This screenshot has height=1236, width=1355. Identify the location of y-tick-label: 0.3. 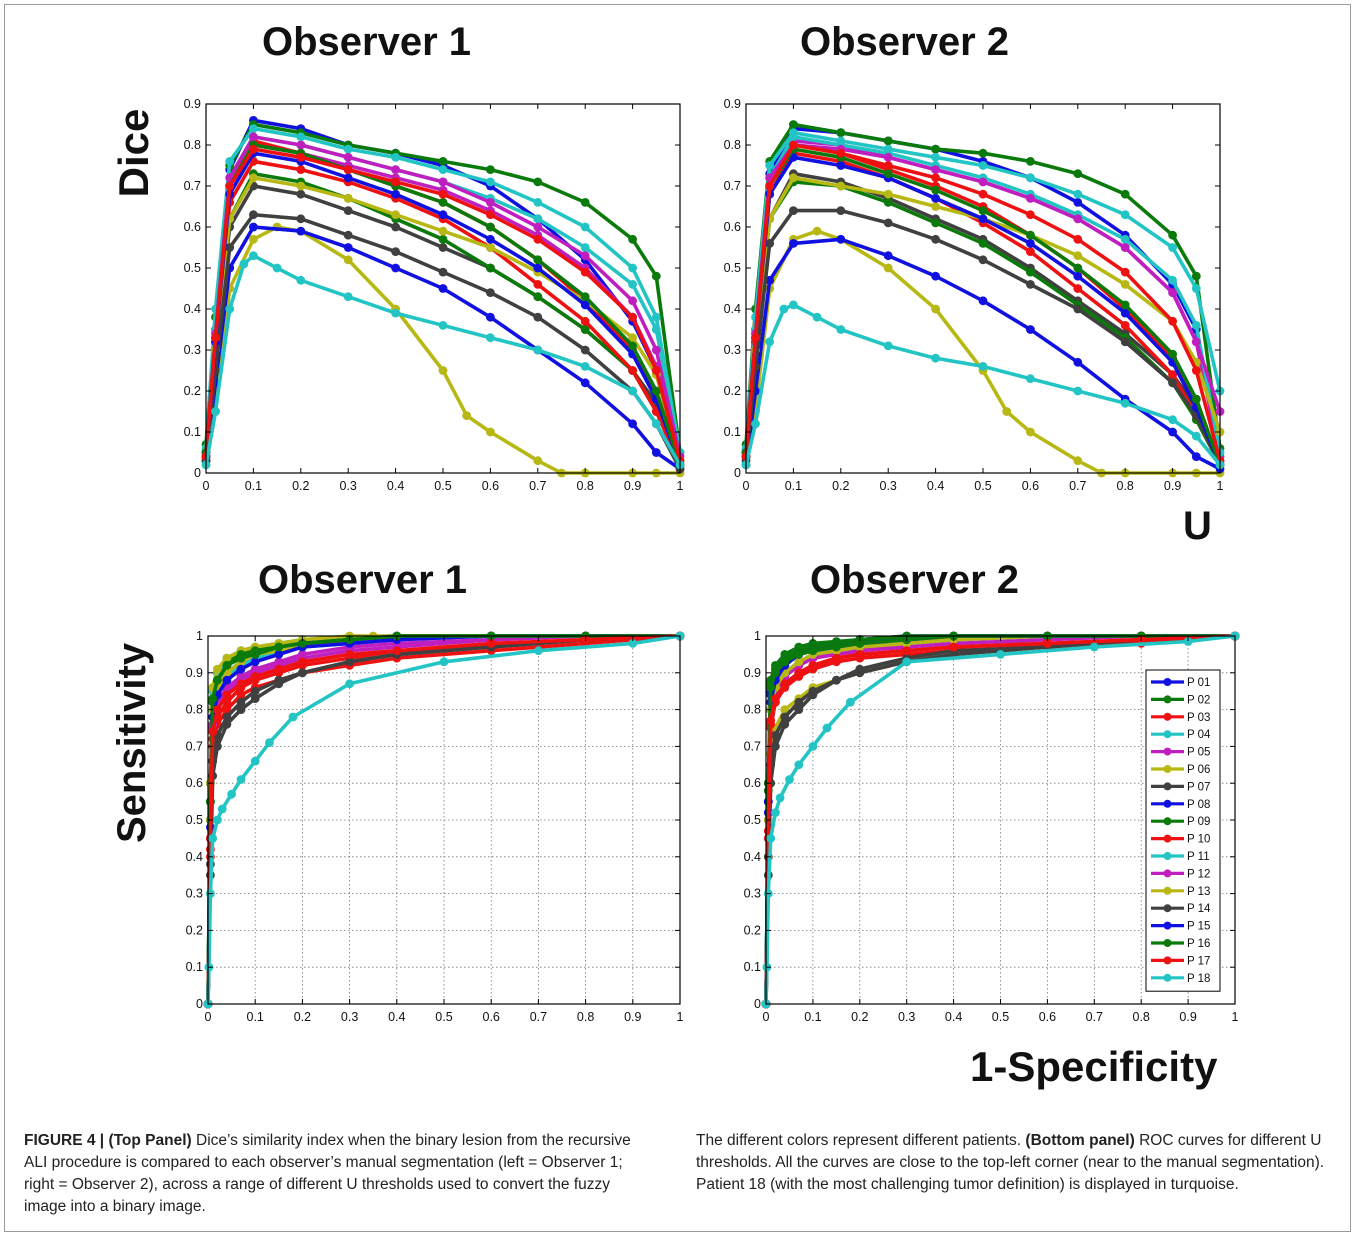
(752, 894).